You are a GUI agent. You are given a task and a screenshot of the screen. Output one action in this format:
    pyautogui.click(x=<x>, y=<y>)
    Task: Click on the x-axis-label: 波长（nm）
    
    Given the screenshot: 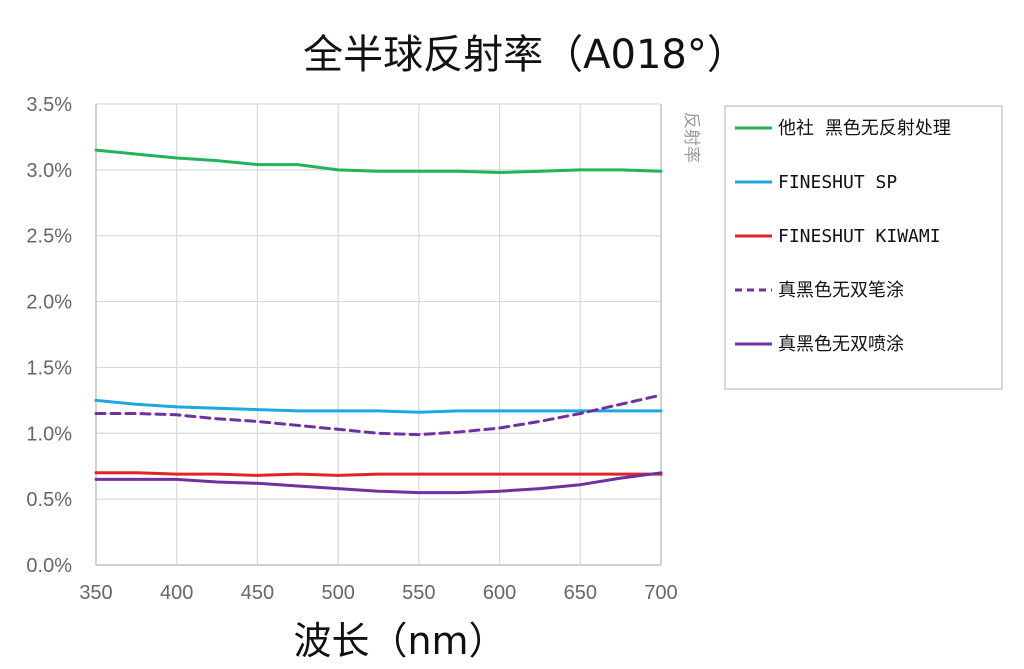 What is the action you would take?
    pyautogui.click(x=399, y=641)
    